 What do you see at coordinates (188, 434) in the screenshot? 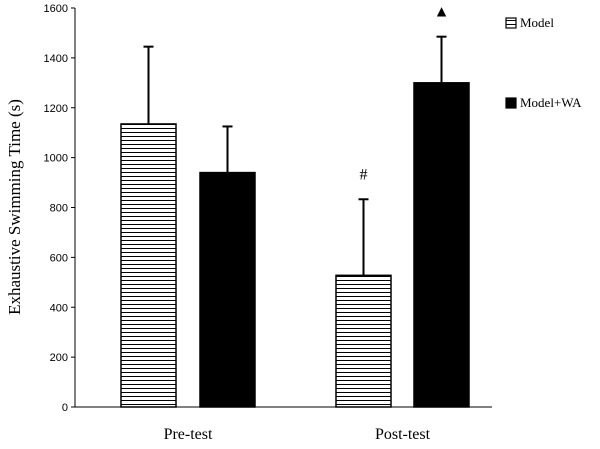
I see `x-category-label: Pre-test` at bounding box center [188, 434].